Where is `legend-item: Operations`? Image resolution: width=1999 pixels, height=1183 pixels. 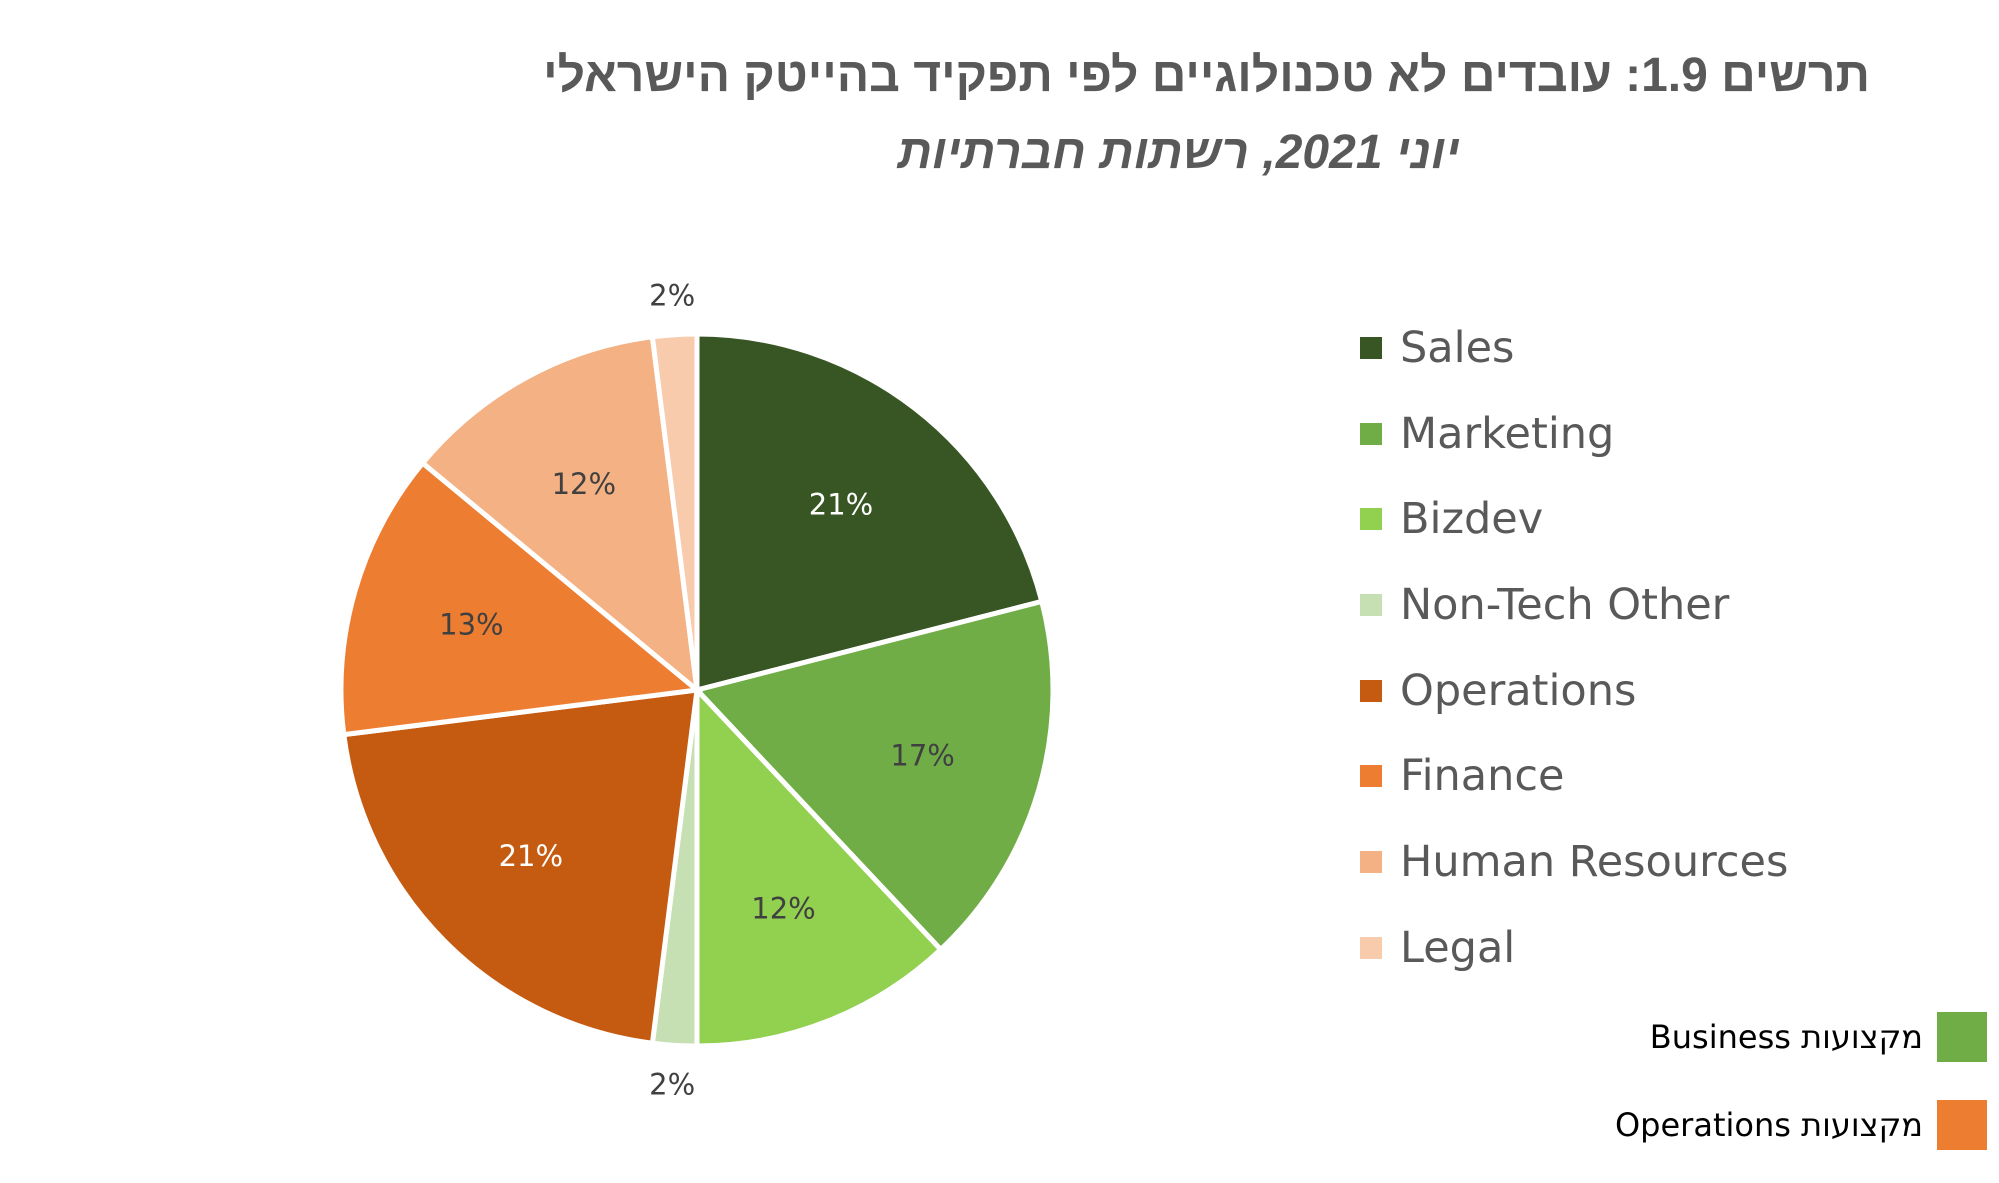
legend-item: Operations is located at coordinates (1574, 691).